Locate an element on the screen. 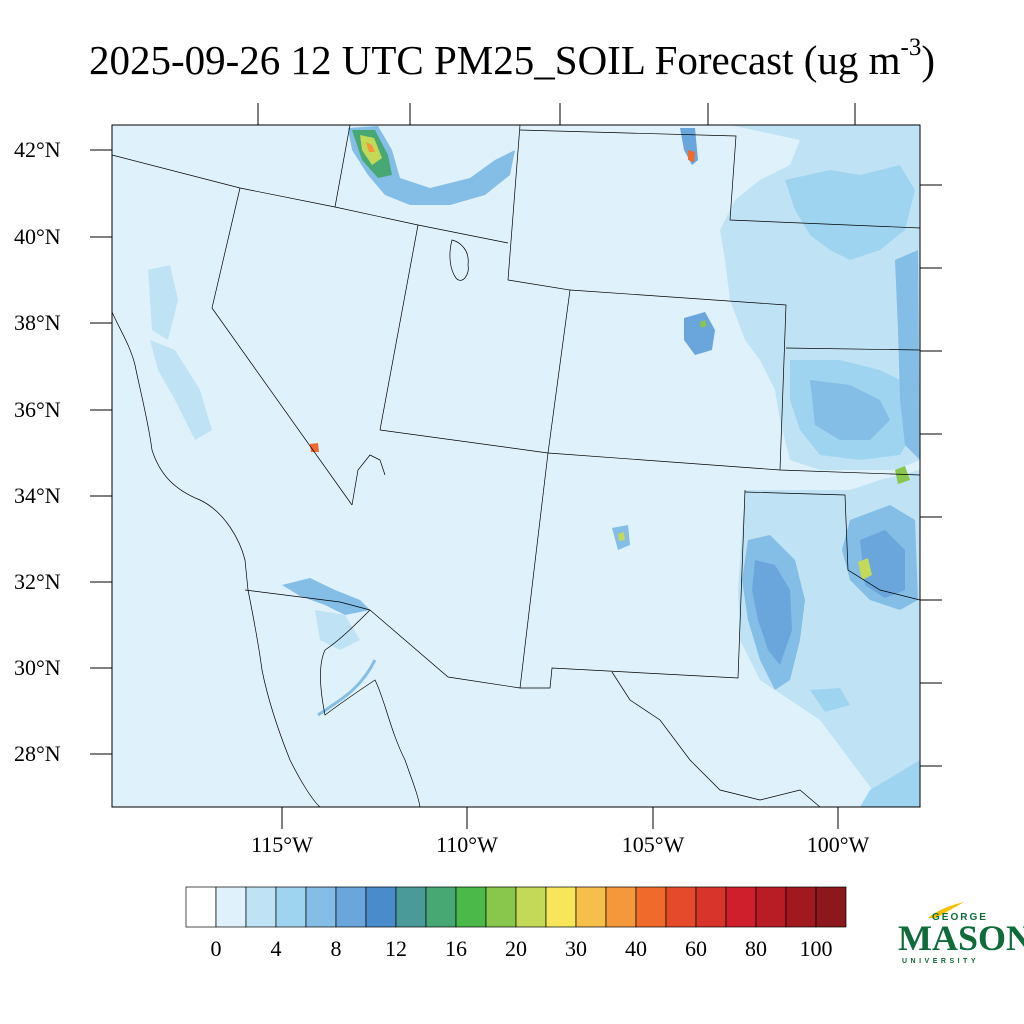 The width and height of the screenshot is (1024, 1024). lat-label: 30°N is located at coordinates (37, 667).